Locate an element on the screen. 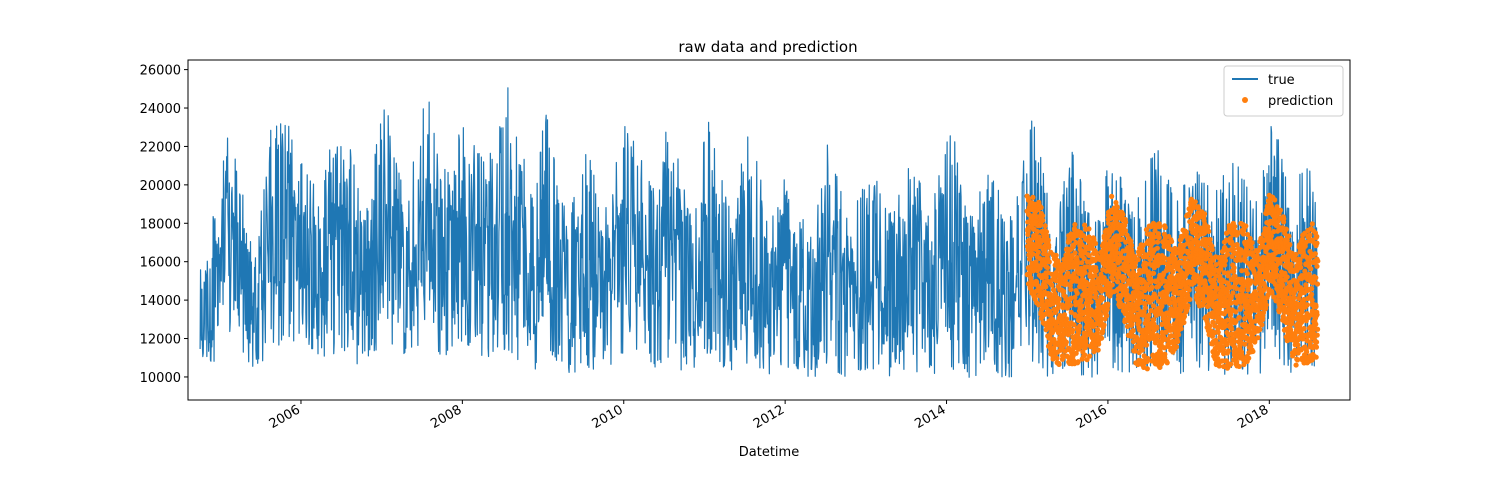 Image resolution: width=1500 pixels, height=500 pixels. y-tick-label: 20000 is located at coordinates (160, 186).